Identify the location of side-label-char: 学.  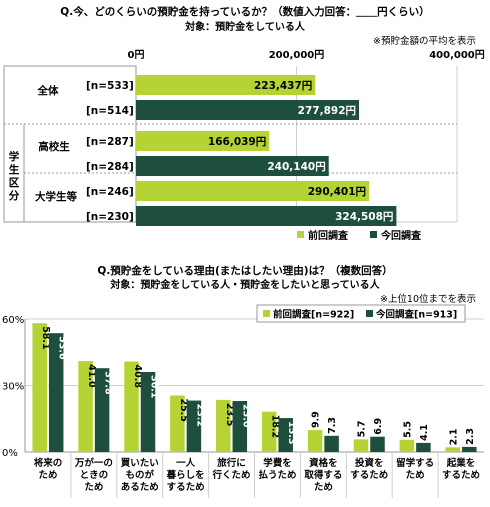
(14, 156).